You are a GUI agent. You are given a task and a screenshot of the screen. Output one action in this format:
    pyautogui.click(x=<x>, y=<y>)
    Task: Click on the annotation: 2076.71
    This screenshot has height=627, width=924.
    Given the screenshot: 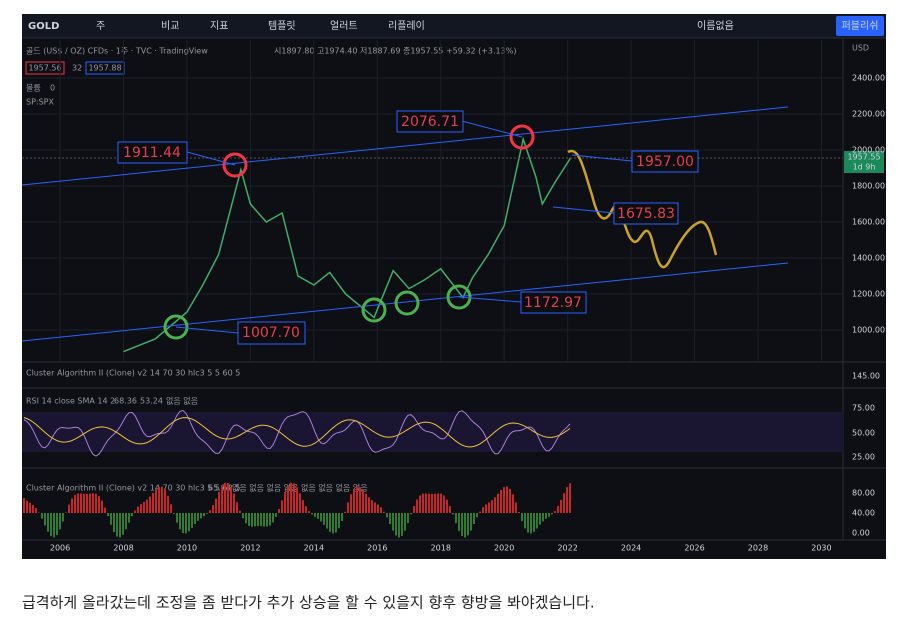 What is the action you would take?
    pyautogui.click(x=430, y=122)
    